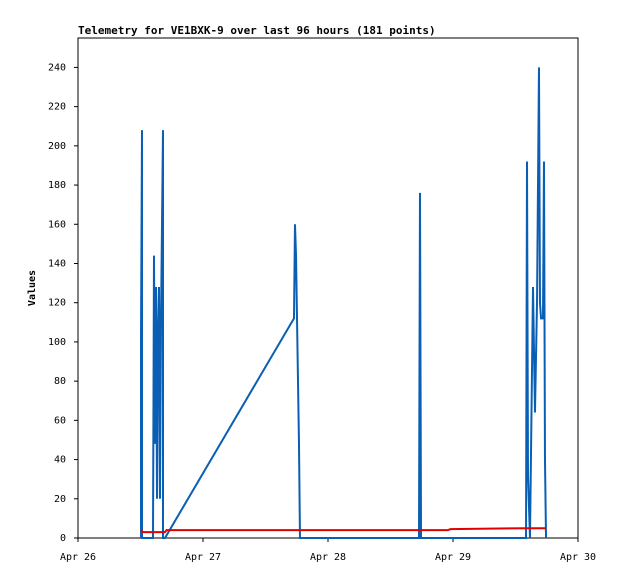  What do you see at coordinates (60, 381) in the screenshot?
I see `y-tick-label: 80` at bounding box center [60, 381].